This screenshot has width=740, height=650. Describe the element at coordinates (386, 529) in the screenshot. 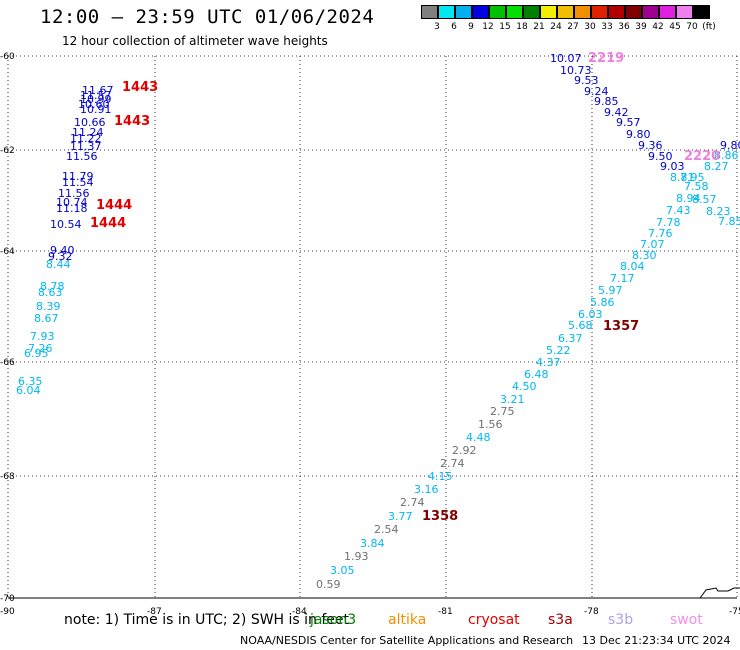

I see `swh-value-east: 2.54` at that location.